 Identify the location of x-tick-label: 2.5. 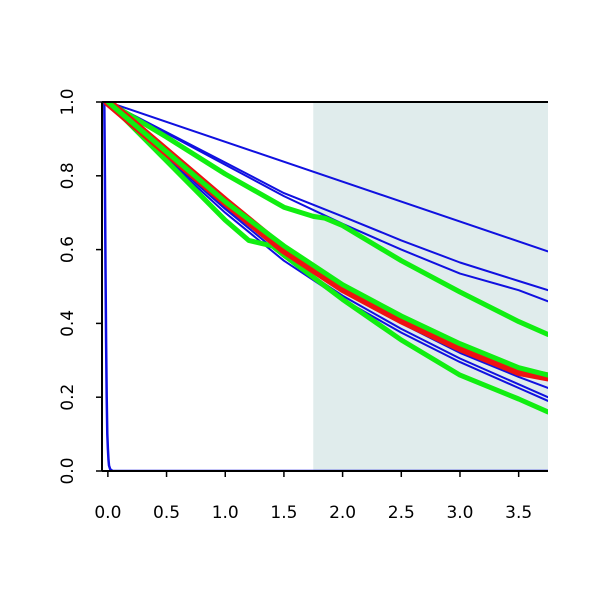
(401, 513).